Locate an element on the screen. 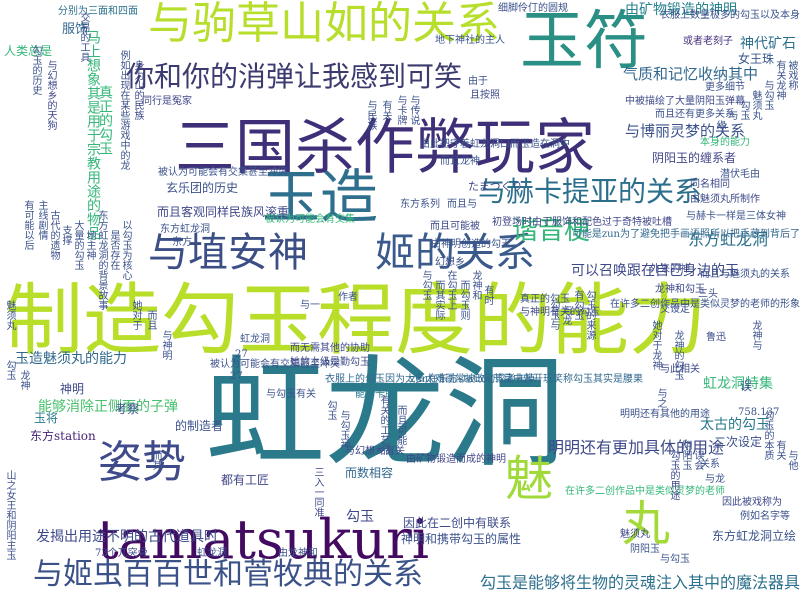 The width and height of the screenshot is (800, 600). cloud-word: 与一 is located at coordinates (310, 305).